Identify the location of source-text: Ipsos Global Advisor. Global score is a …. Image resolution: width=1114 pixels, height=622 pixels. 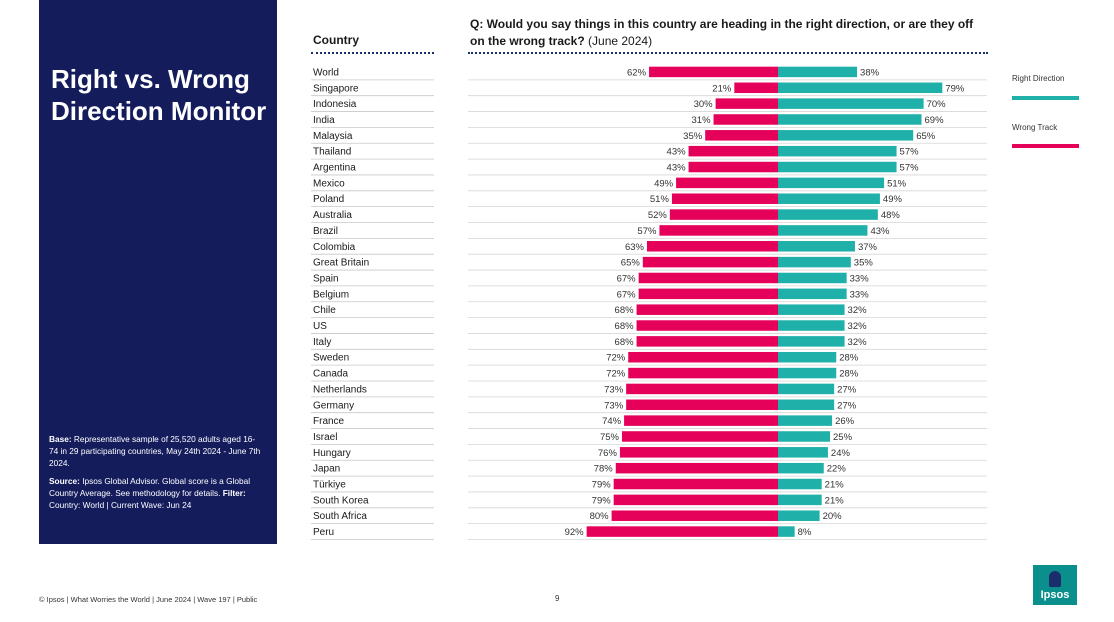
(150, 487).